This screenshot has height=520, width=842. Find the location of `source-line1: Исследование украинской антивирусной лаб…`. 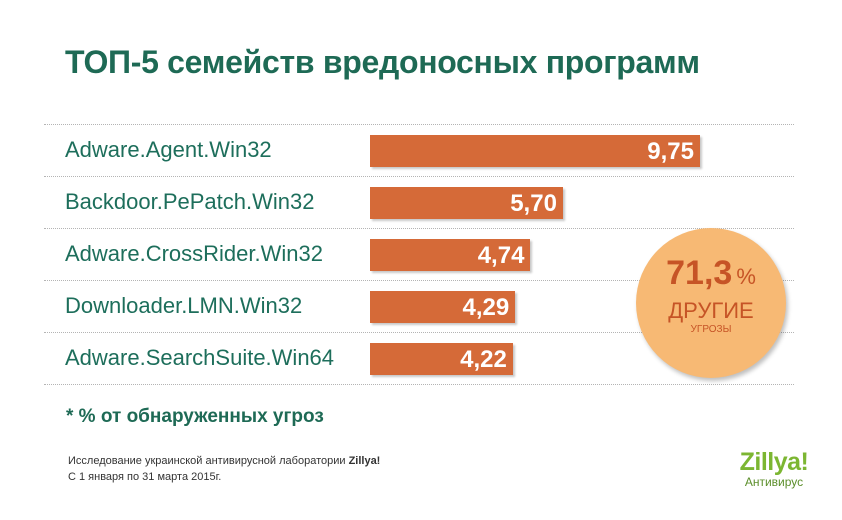

source-line1: Исследование украинской антивирусной лаб… is located at coordinates (208, 461).